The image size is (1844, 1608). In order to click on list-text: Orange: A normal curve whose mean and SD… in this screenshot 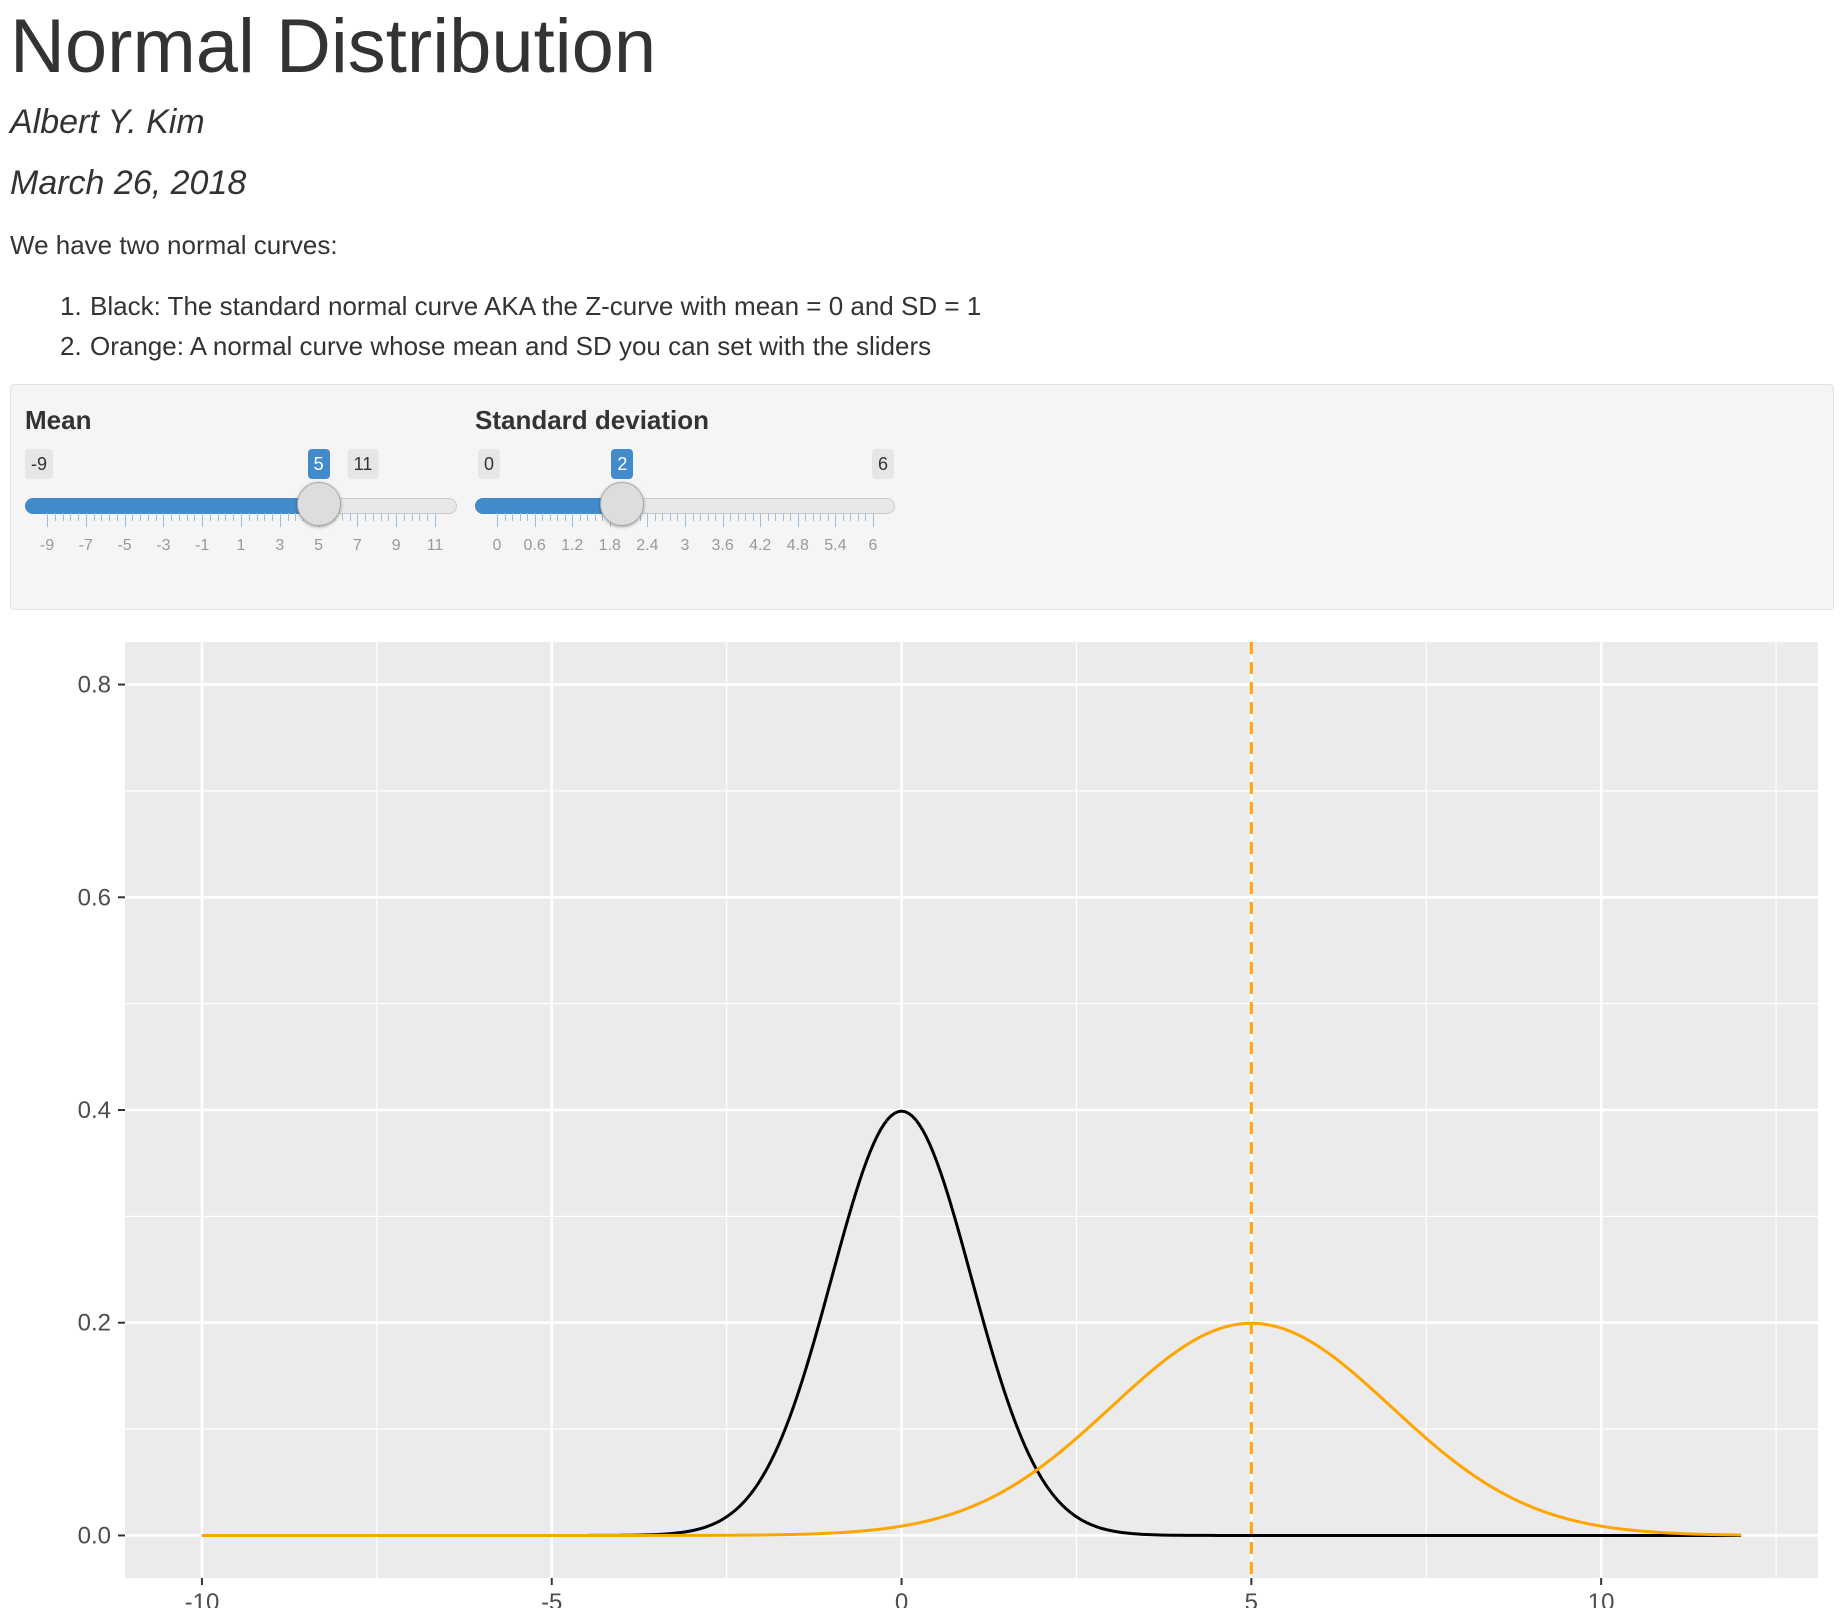, I will do `click(511, 346)`.